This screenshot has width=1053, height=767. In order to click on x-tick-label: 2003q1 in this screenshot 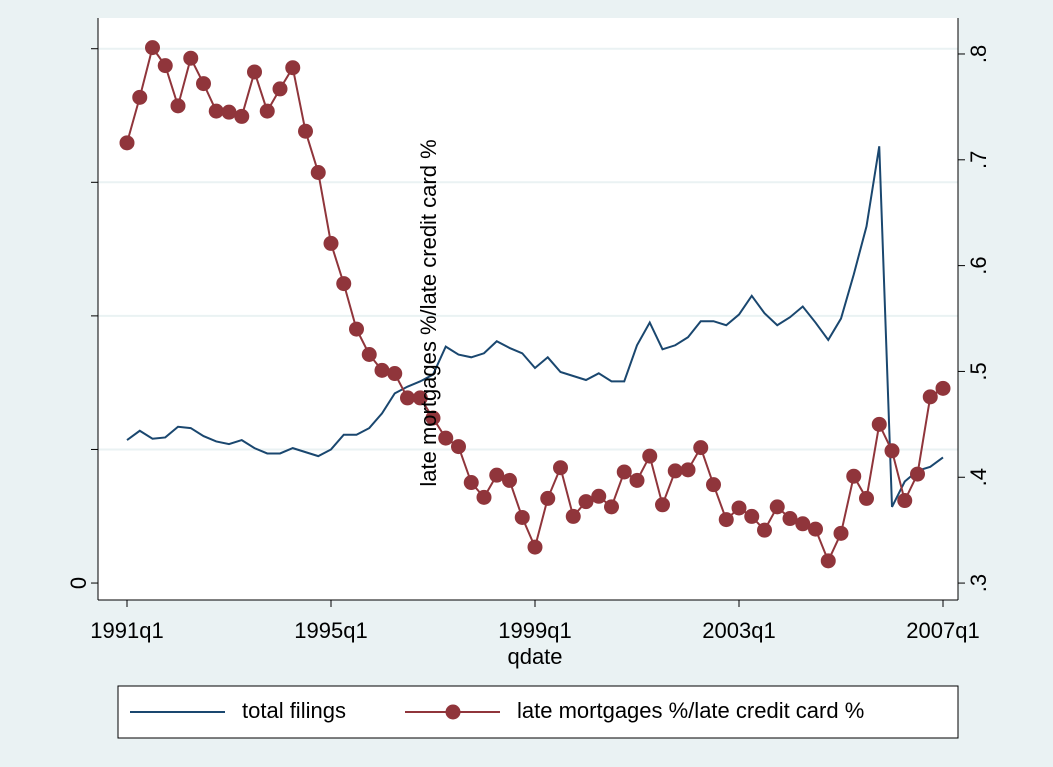, I will do `click(738, 630)`.